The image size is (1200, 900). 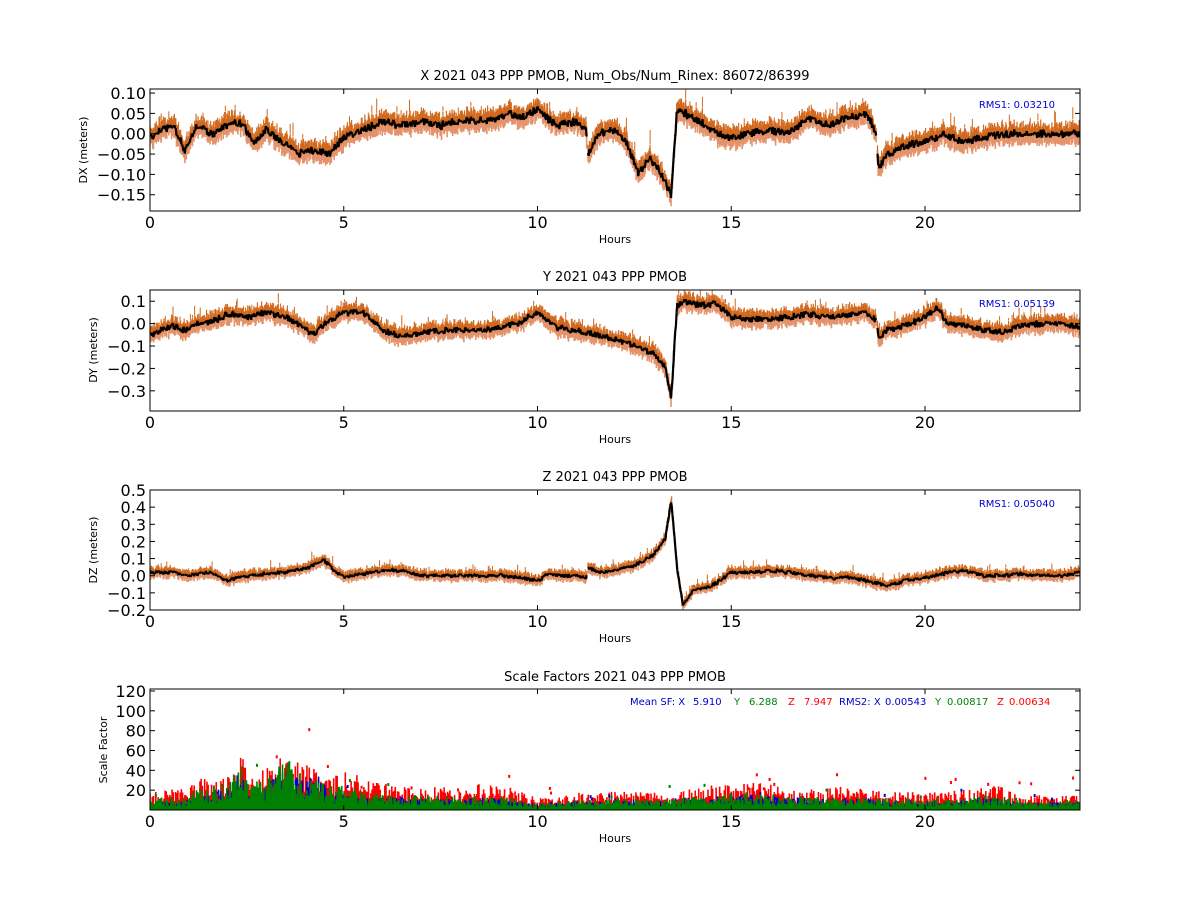 I want to click on dx-xtick-label: 20, so click(x=925, y=222).